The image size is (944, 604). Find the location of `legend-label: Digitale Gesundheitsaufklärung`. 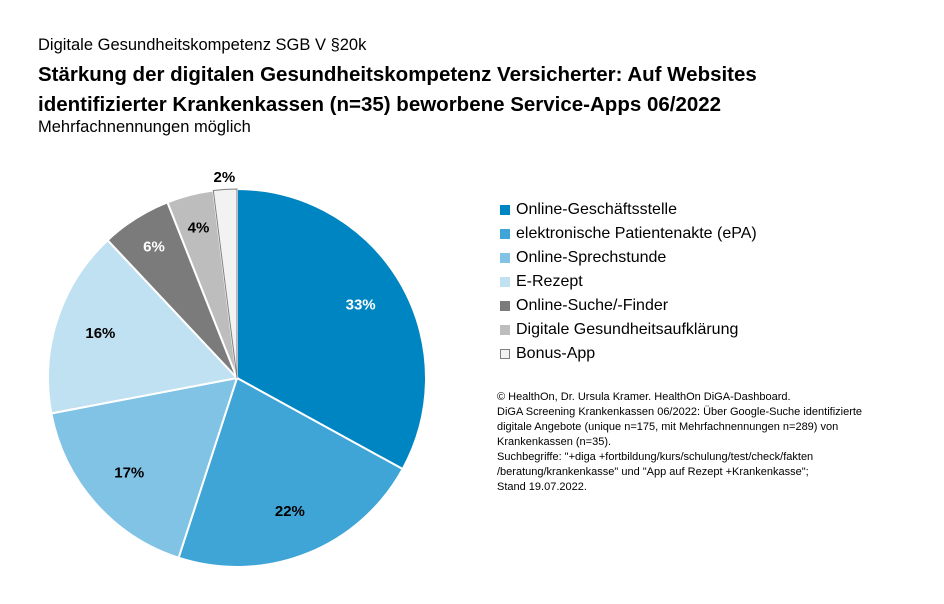

legend-label: Digitale Gesundheitsaufklärung is located at coordinates (627, 329).